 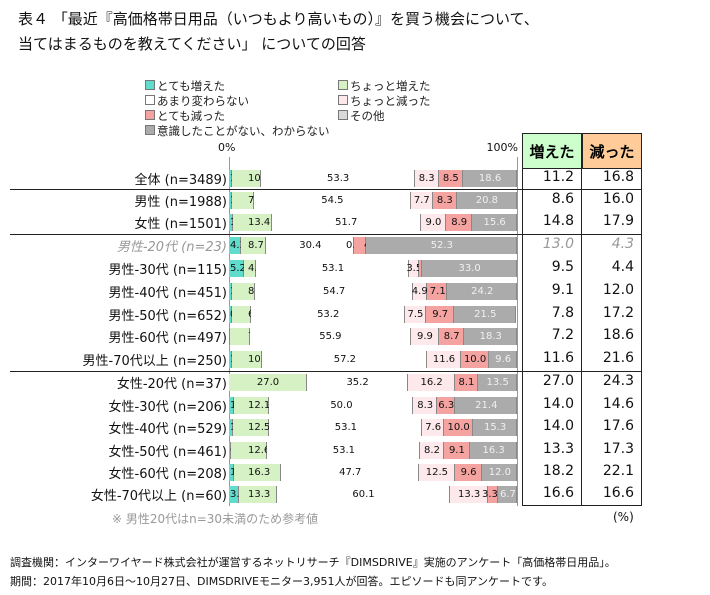 I want to click on table-cell-increased: 11.2, so click(x=558, y=177).